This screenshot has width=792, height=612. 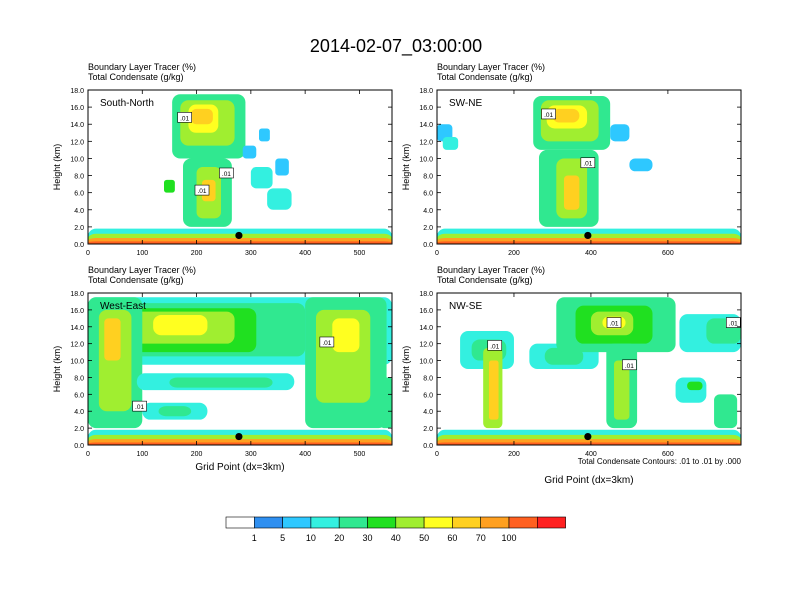 I want to click on panel-title: South-North, so click(x=127, y=103).